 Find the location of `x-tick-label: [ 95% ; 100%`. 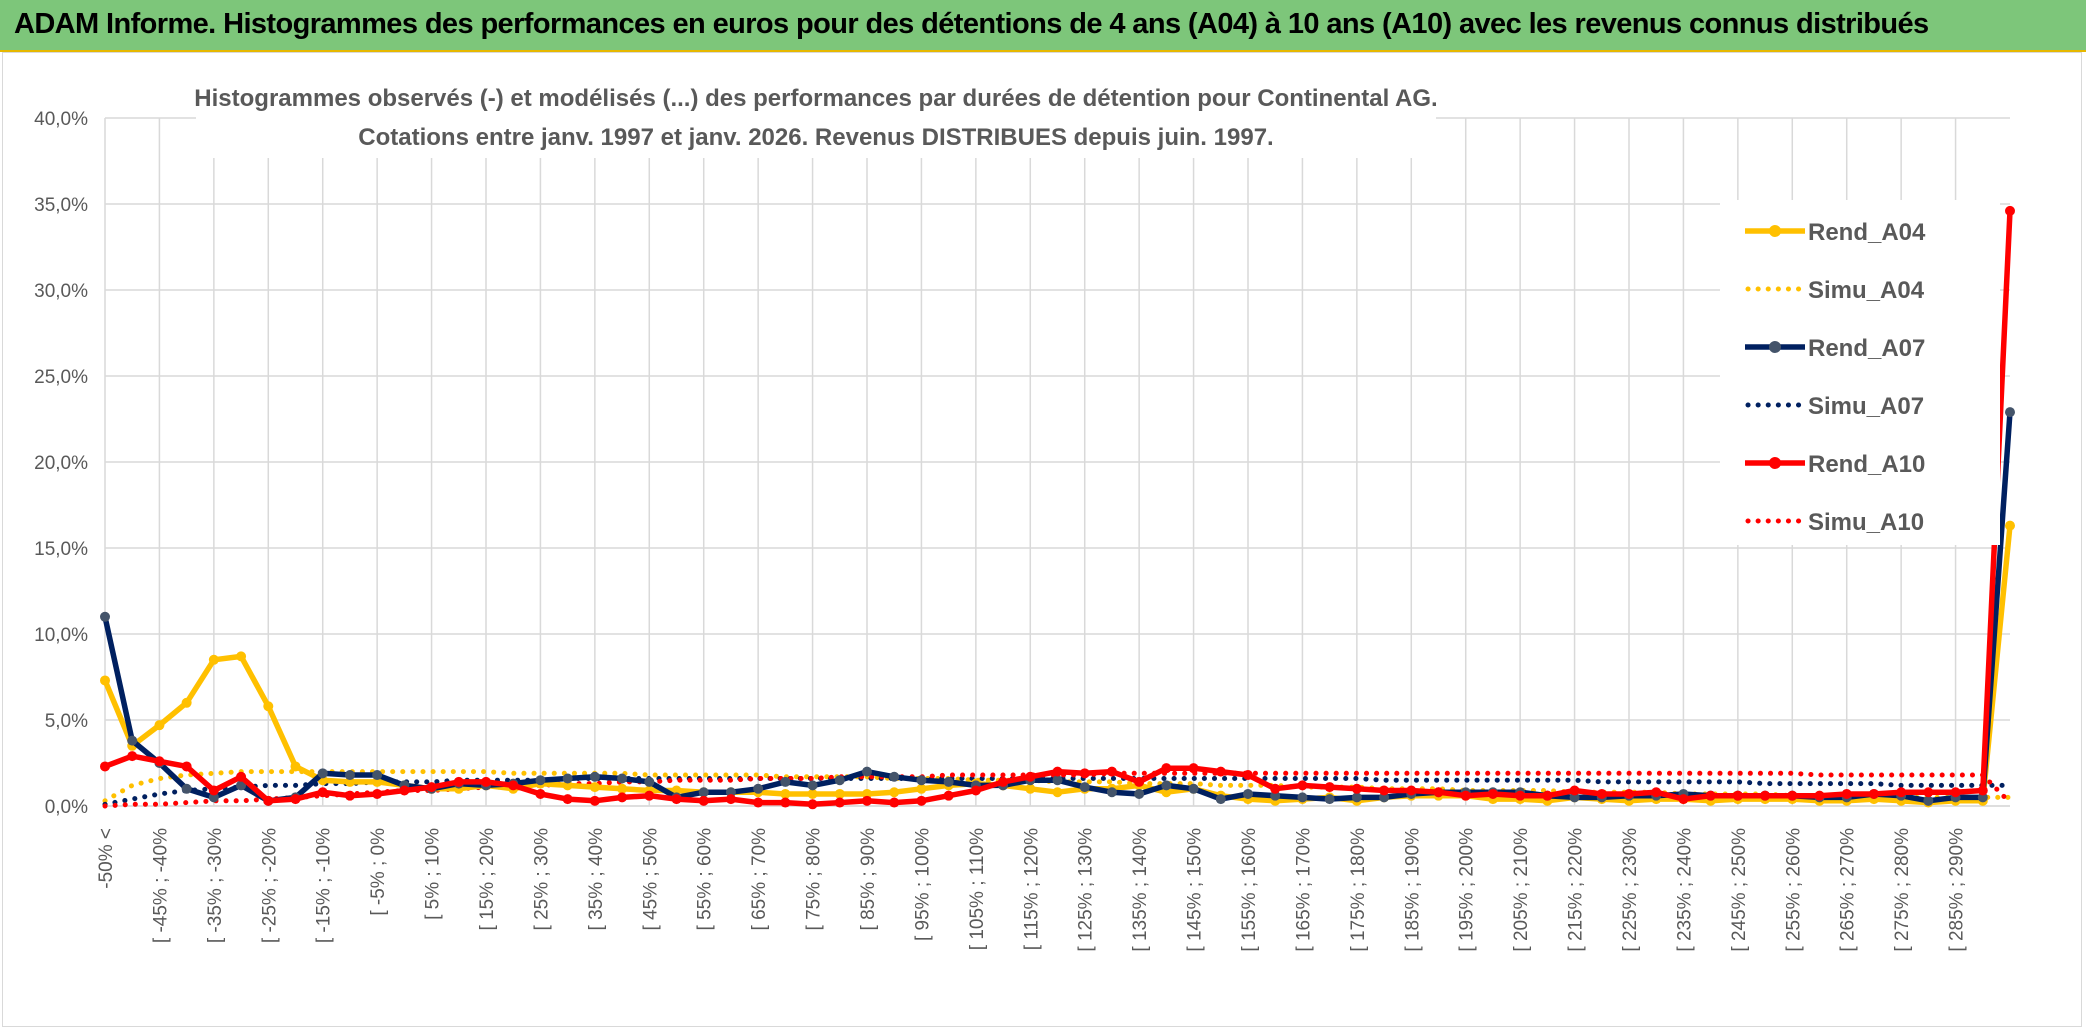

x-tick-label: [ 95% ; 100% is located at coordinates (922, 884).